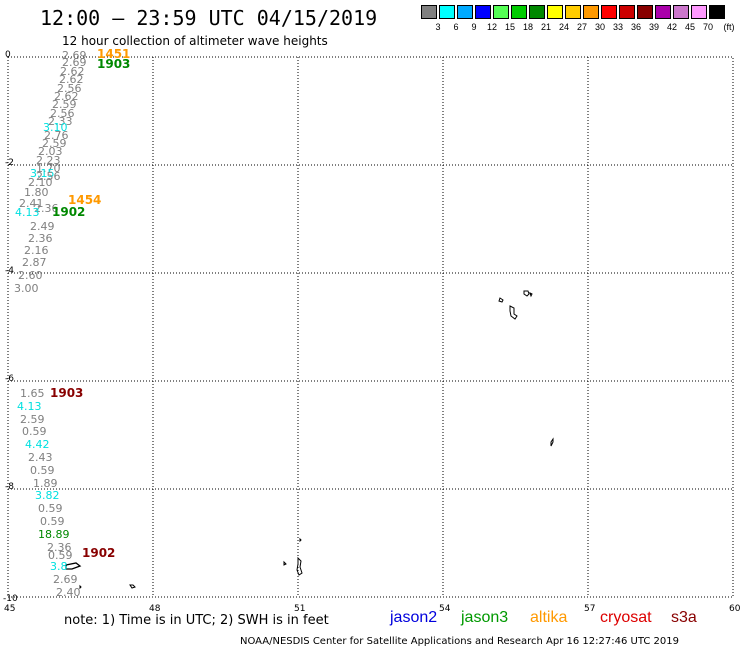  What do you see at coordinates (9, 609) in the screenshot?
I see `x-tick-label: 45` at bounding box center [9, 609].